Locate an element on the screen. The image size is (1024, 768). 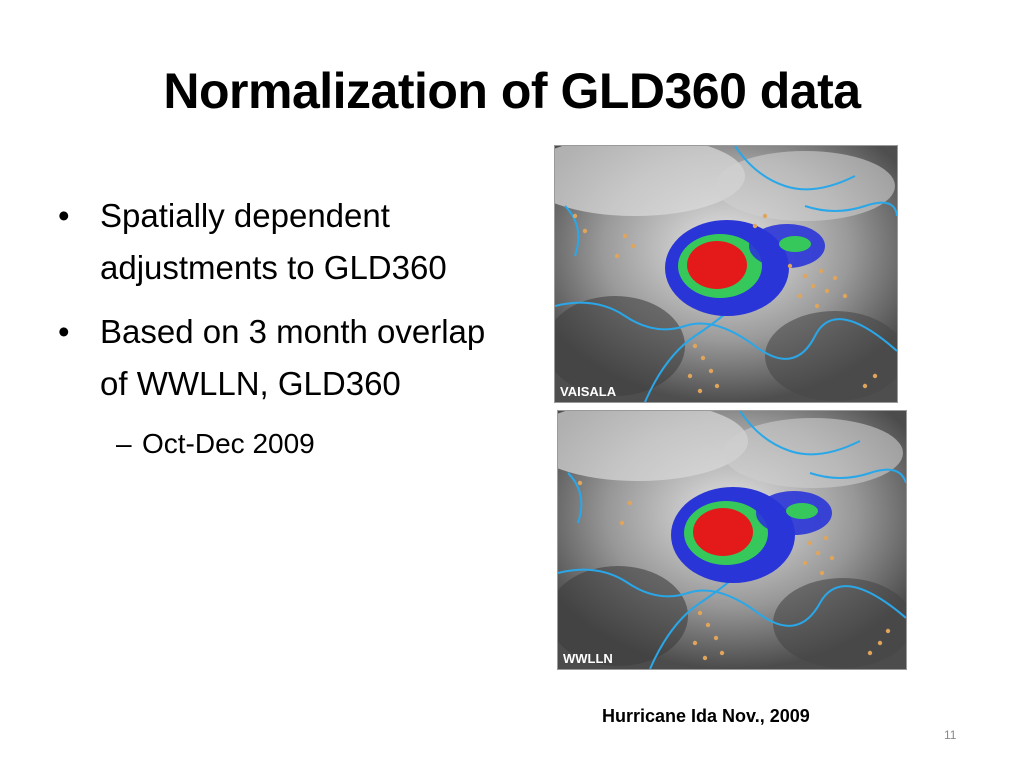
image-label: WWLLN is located at coordinates (588, 658).